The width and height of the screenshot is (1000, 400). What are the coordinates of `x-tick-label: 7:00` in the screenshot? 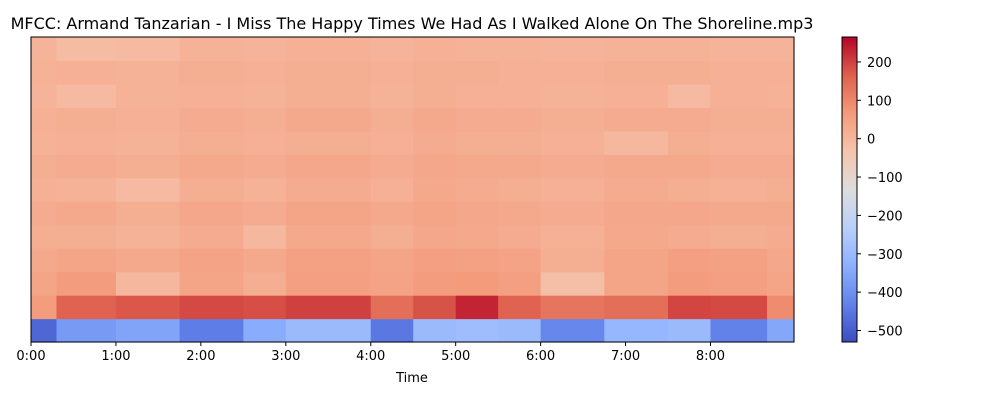 It's located at (625, 356).